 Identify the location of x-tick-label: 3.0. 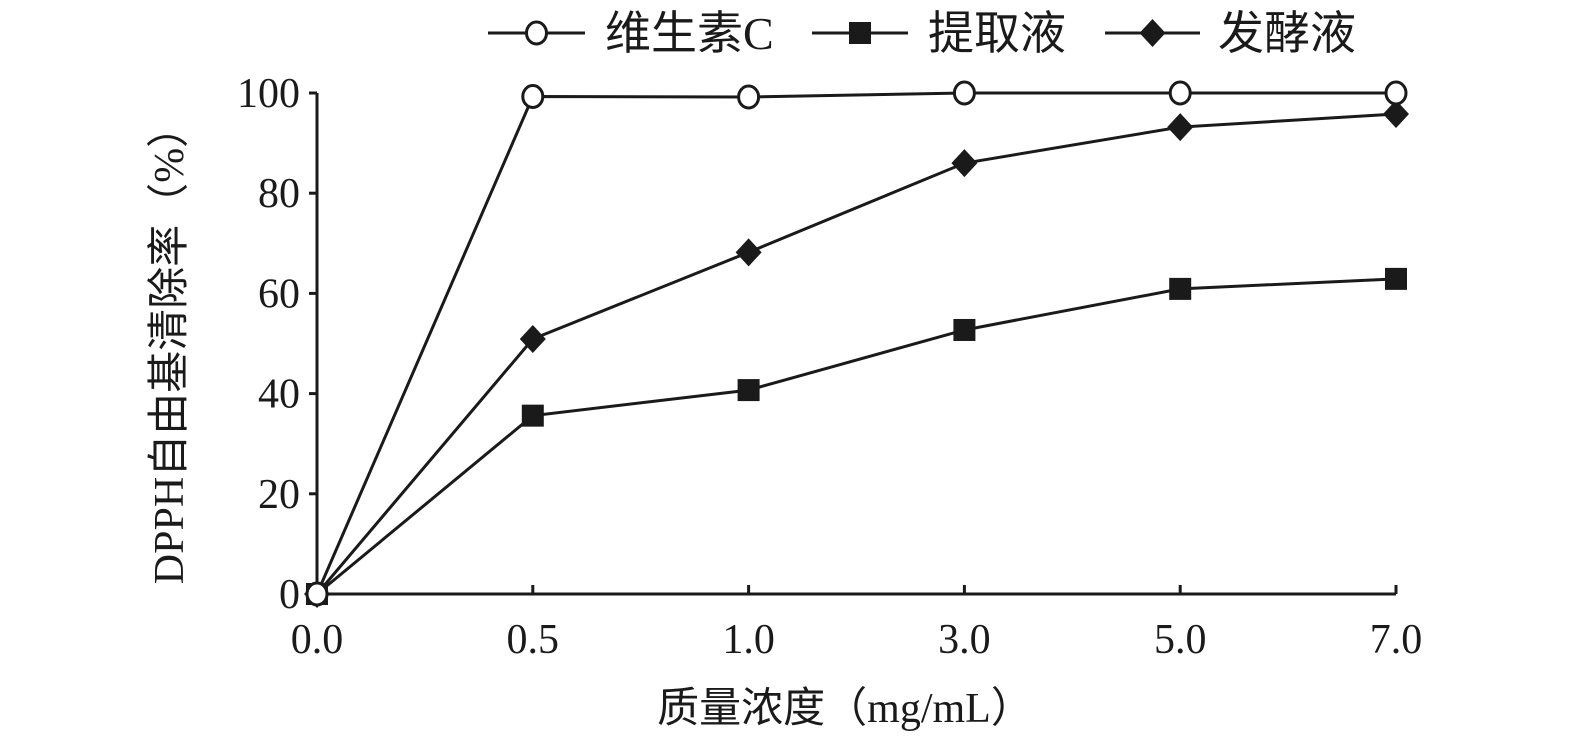
(964, 640).